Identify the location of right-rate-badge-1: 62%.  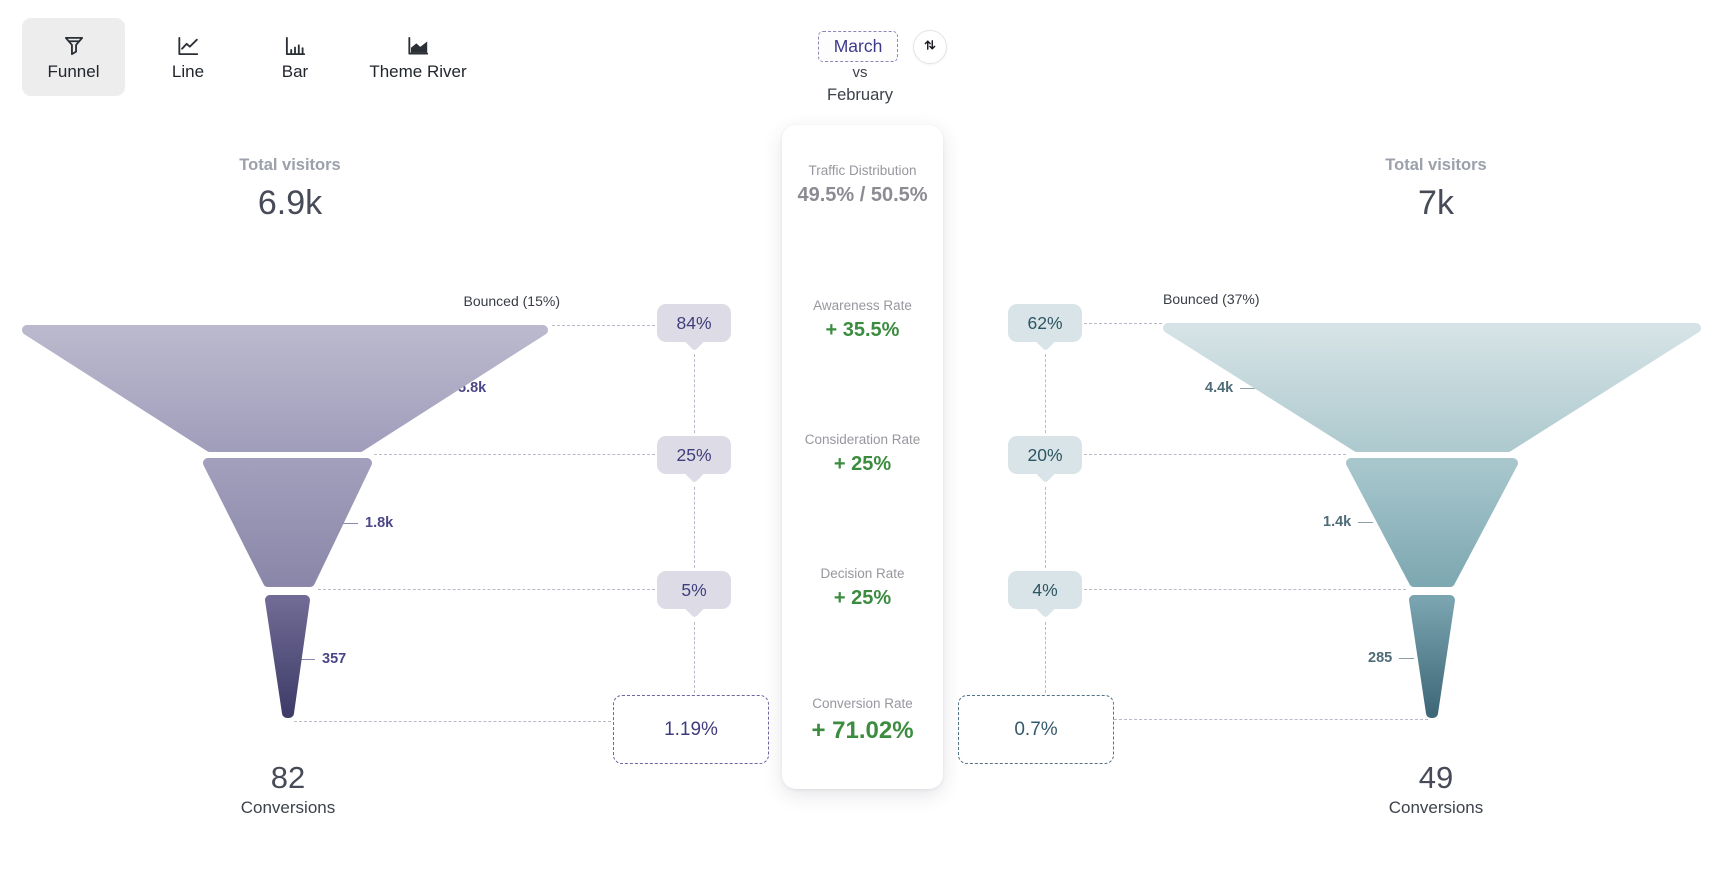
(1045, 323).